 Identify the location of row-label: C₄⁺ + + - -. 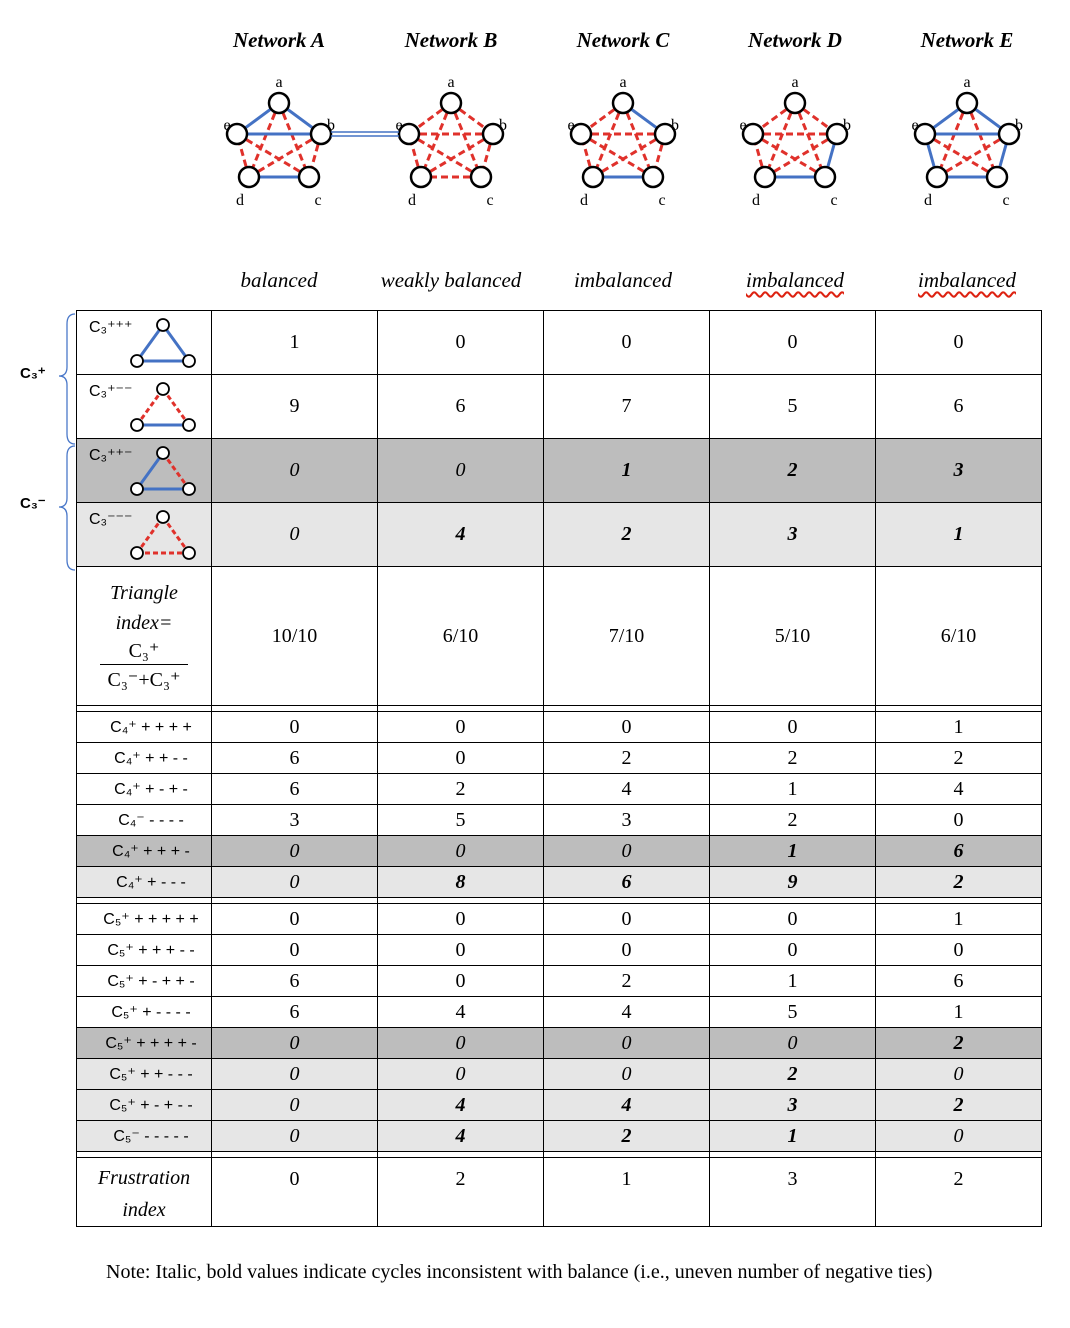
(144, 758).